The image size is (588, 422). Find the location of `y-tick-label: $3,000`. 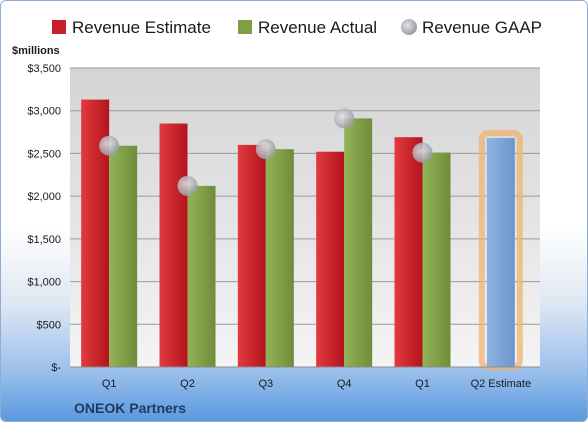

y-tick-label: $3,000 is located at coordinates (44, 112).